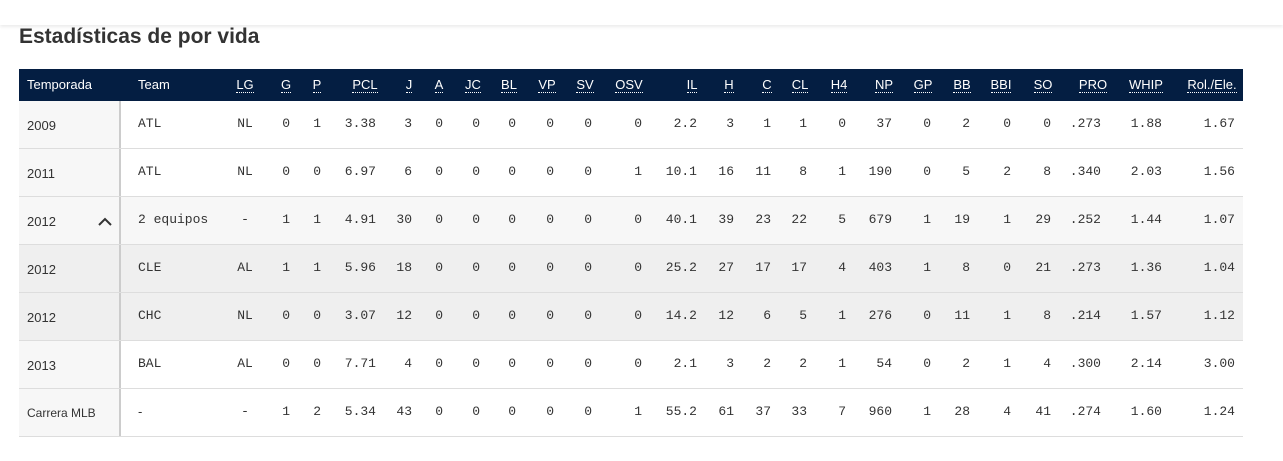  What do you see at coordinates (404, 267) in the screenshot?
I see `stat-cell: 18` at bounding box center [404, 267].